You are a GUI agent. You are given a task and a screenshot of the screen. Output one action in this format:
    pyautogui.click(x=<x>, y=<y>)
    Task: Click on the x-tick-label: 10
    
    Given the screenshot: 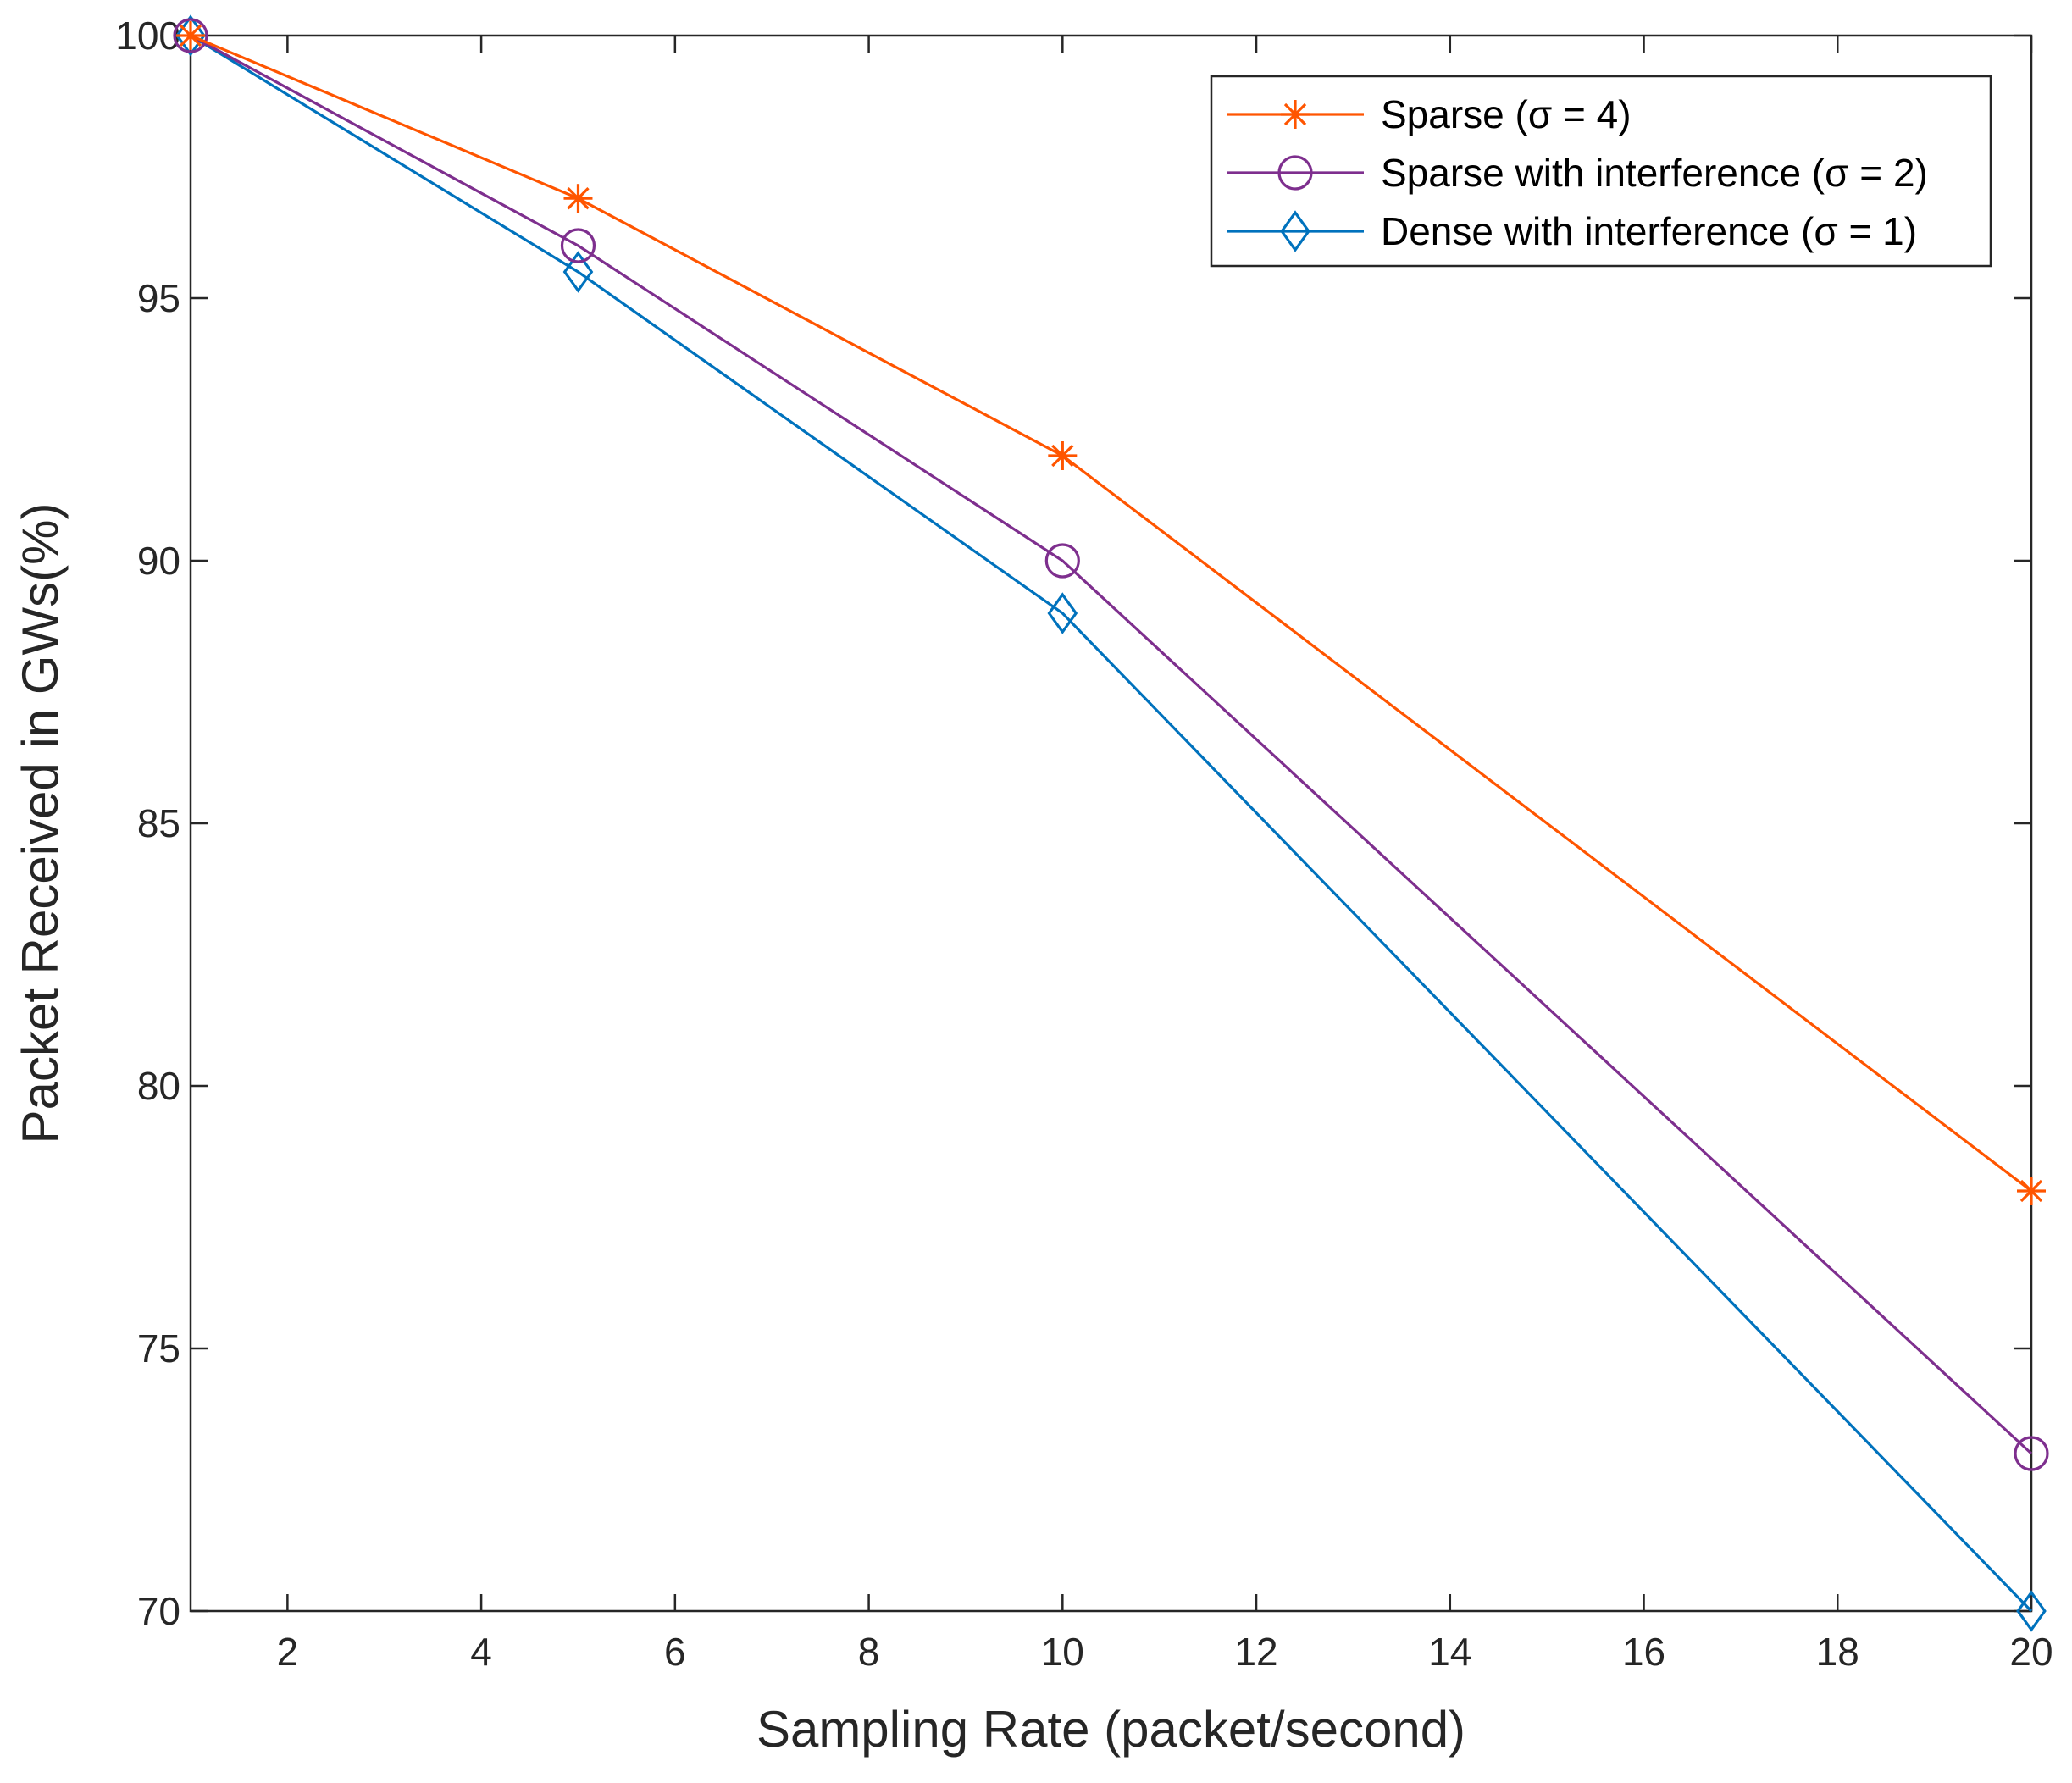 What is the action you would take?
    pyautogui.click(x=1062, y=1652)
    